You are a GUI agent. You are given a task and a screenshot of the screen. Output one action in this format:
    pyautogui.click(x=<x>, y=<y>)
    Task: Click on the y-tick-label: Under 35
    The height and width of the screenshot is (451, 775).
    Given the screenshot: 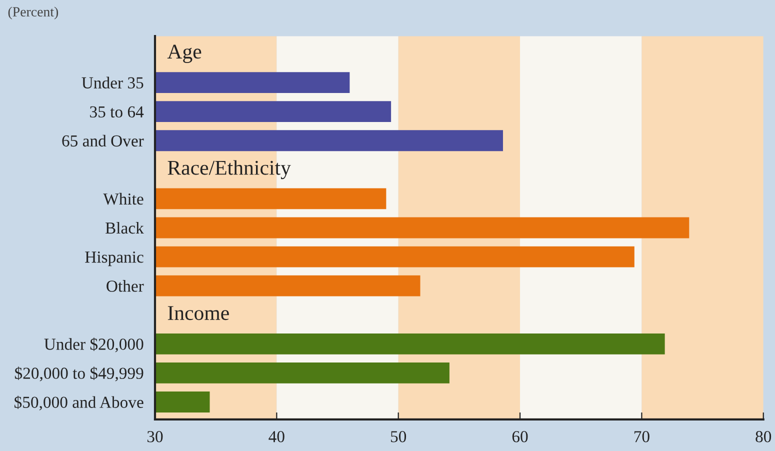 What is the action you would take?
    pyautogui.click(x=113, y=82)
    